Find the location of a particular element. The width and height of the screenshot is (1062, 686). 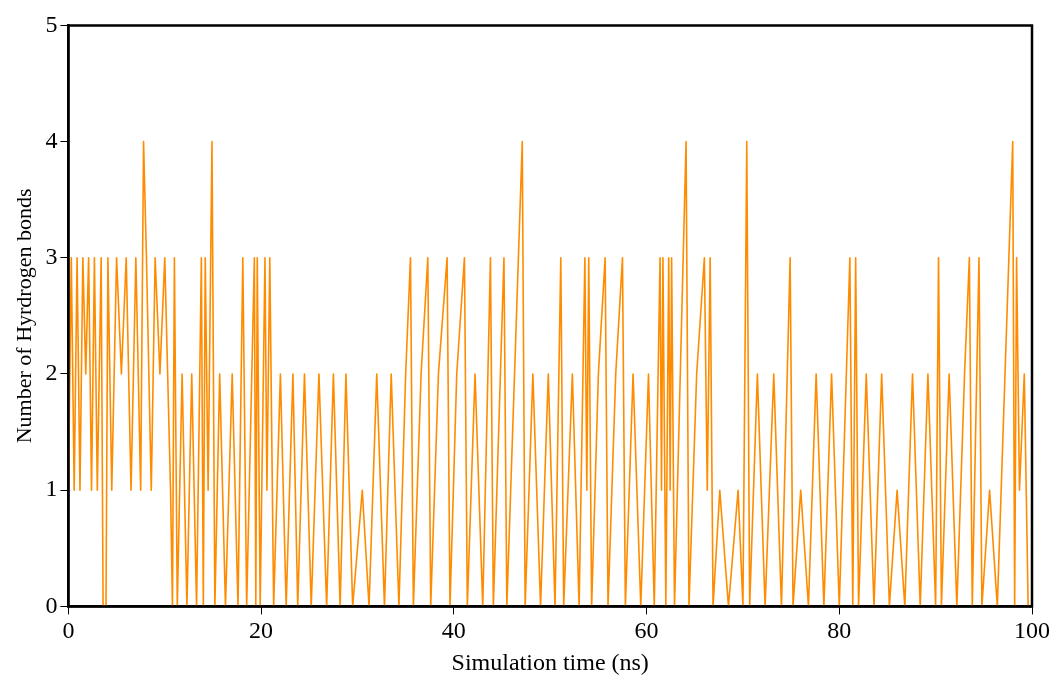

y-tick-label: 0 is located at coordinates (51, 604).